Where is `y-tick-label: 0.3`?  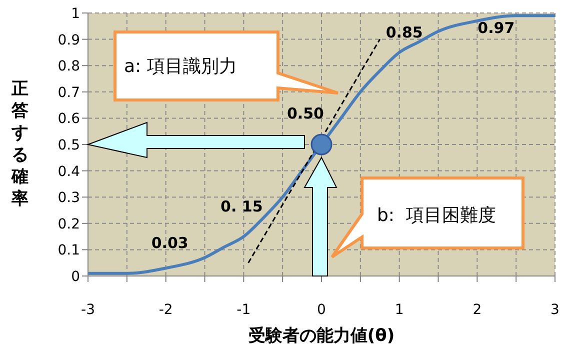
y-tick-label: 0.3 is located at coordinates (69, 198).